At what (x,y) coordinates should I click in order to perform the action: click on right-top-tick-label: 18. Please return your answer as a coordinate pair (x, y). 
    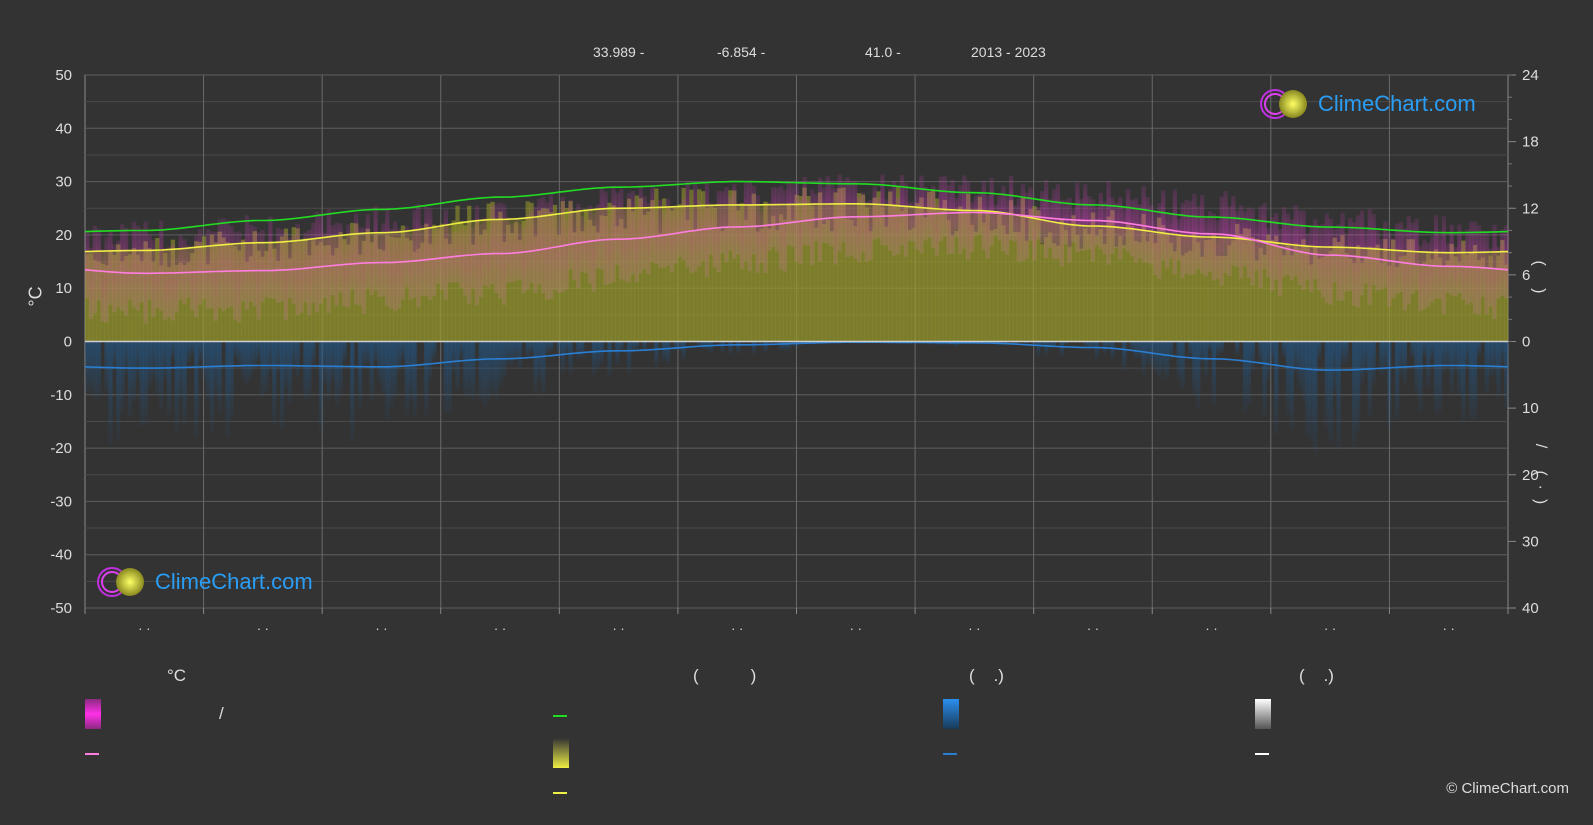
    Looking at the image, I should click on (1530, 142).